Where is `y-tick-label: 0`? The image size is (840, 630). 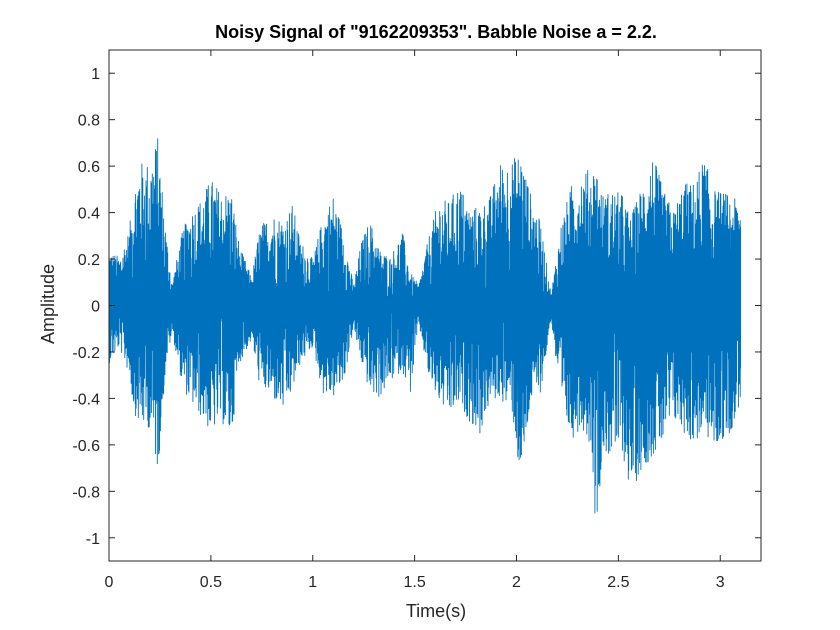
y-tick-label: 0 is located at coordinates (95, 307).